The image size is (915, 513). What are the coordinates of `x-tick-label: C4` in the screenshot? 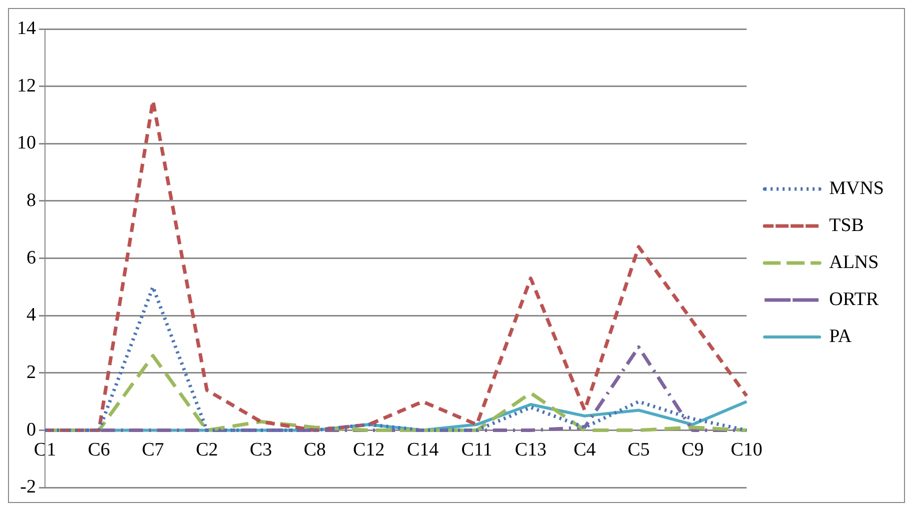 It's located at (585, 450).